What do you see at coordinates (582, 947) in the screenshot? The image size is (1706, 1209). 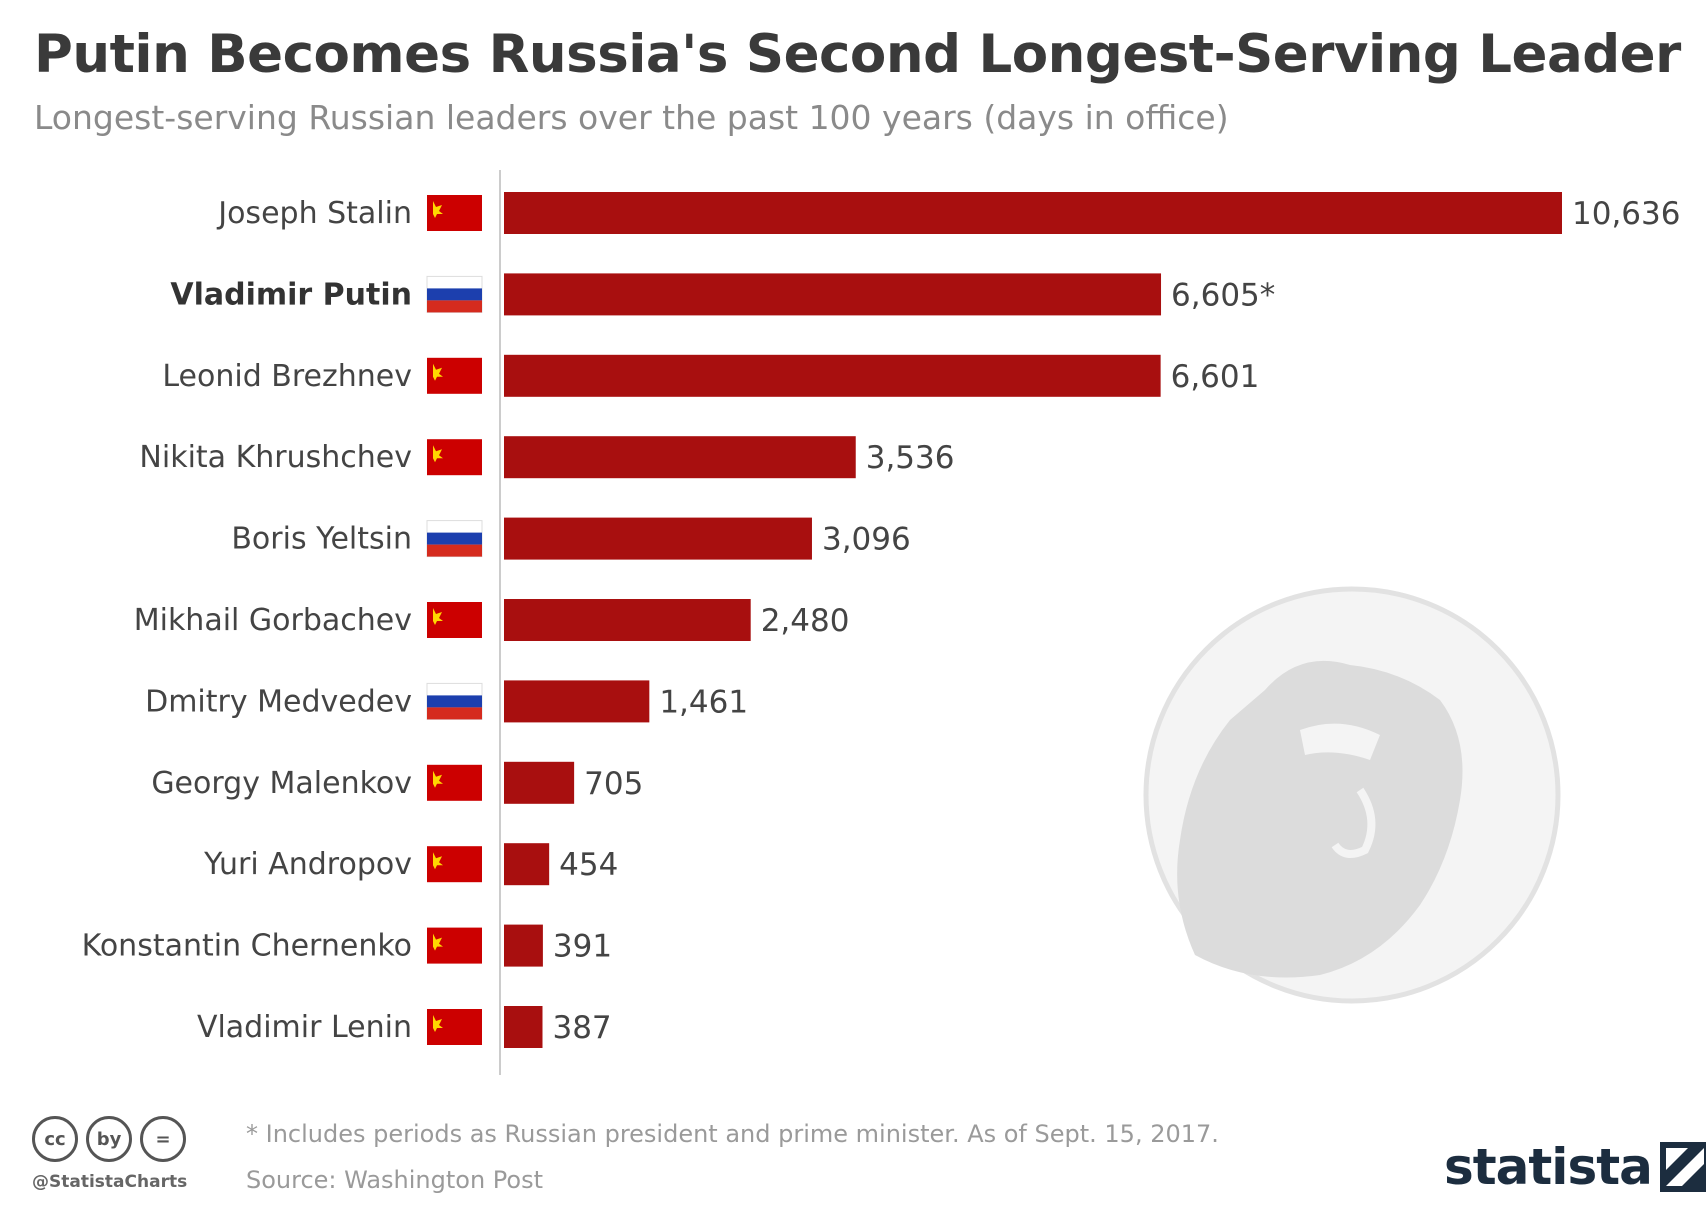 I see `value-label-konstantin-chernenko: 391` at bounding box center [582, 947].